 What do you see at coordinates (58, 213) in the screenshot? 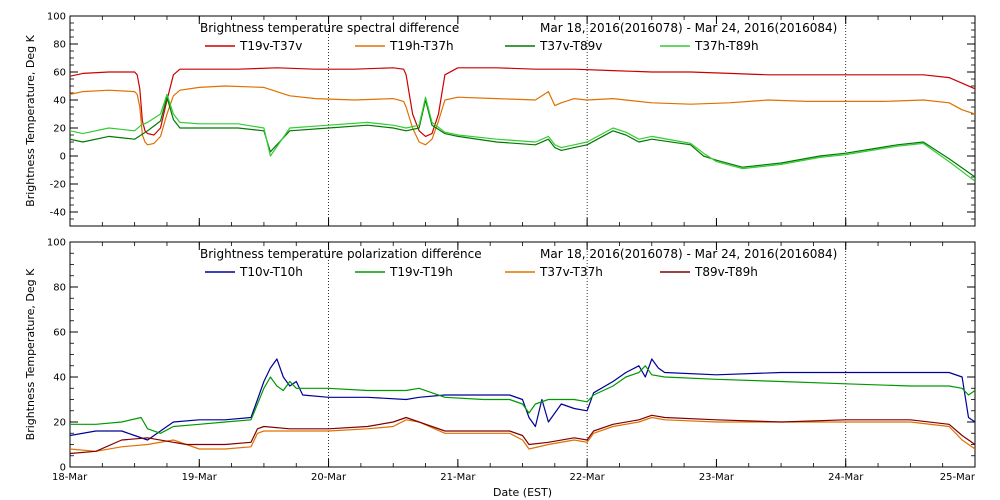
I see `y-tick-label: -40` at bounding box center [58, 213].